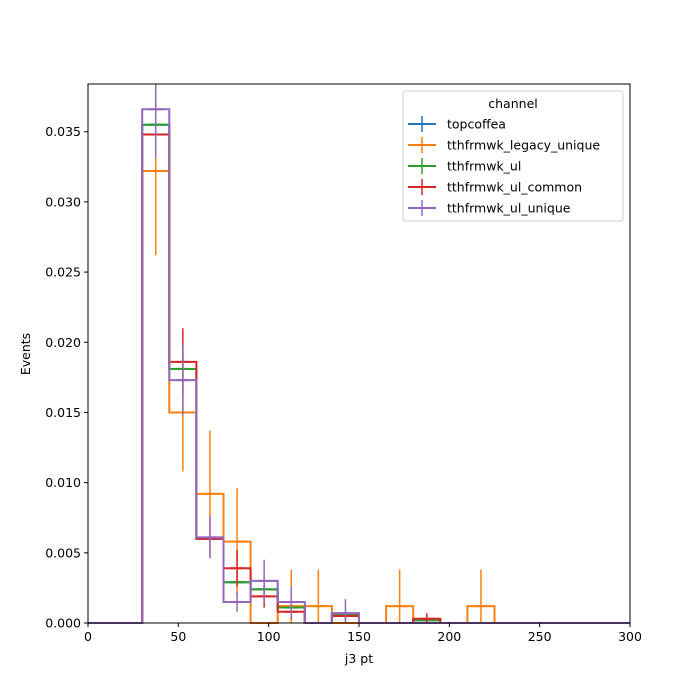 The image size is (700, 700). I want to click on legend-entry: tthfrmwk_ul_common, so click(495, 187).